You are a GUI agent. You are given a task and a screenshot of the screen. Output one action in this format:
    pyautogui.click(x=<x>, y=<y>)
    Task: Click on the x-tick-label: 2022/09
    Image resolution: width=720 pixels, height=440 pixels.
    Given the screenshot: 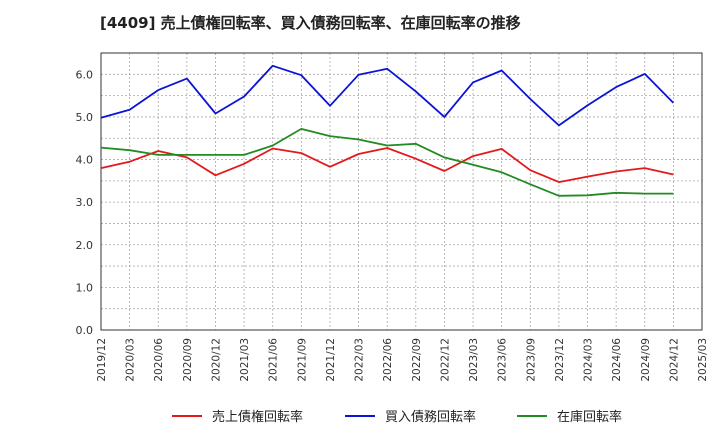 What is the action you would take?
    pyautogui.click(x=417, y=360)
    